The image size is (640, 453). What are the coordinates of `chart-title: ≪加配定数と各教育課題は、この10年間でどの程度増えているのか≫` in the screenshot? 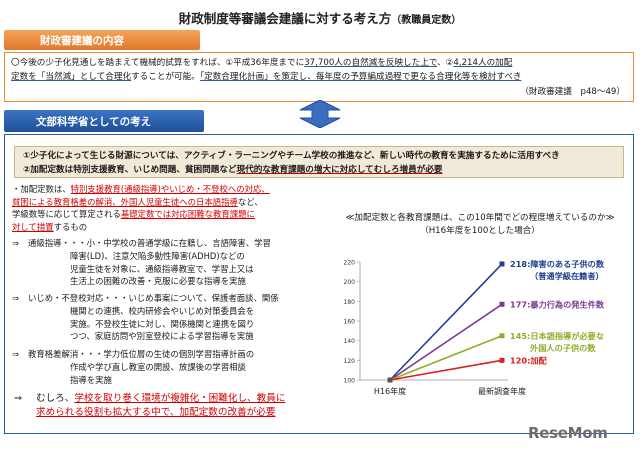 It's located at (480, 218).